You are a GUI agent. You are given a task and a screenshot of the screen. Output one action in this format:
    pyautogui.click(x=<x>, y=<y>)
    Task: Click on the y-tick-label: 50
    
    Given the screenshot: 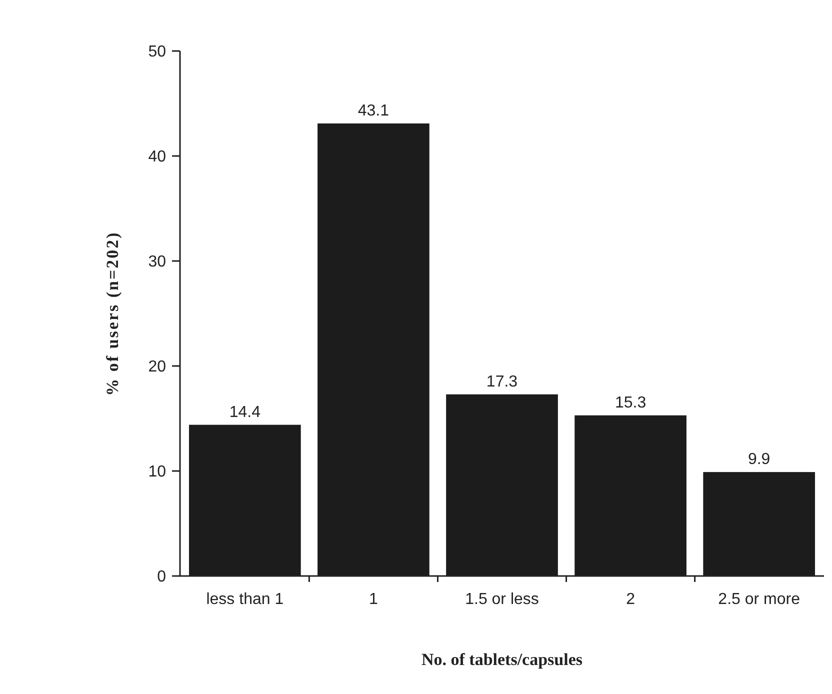 What is the action you would take?
    pyautogui.click(x=157, y=52)
    